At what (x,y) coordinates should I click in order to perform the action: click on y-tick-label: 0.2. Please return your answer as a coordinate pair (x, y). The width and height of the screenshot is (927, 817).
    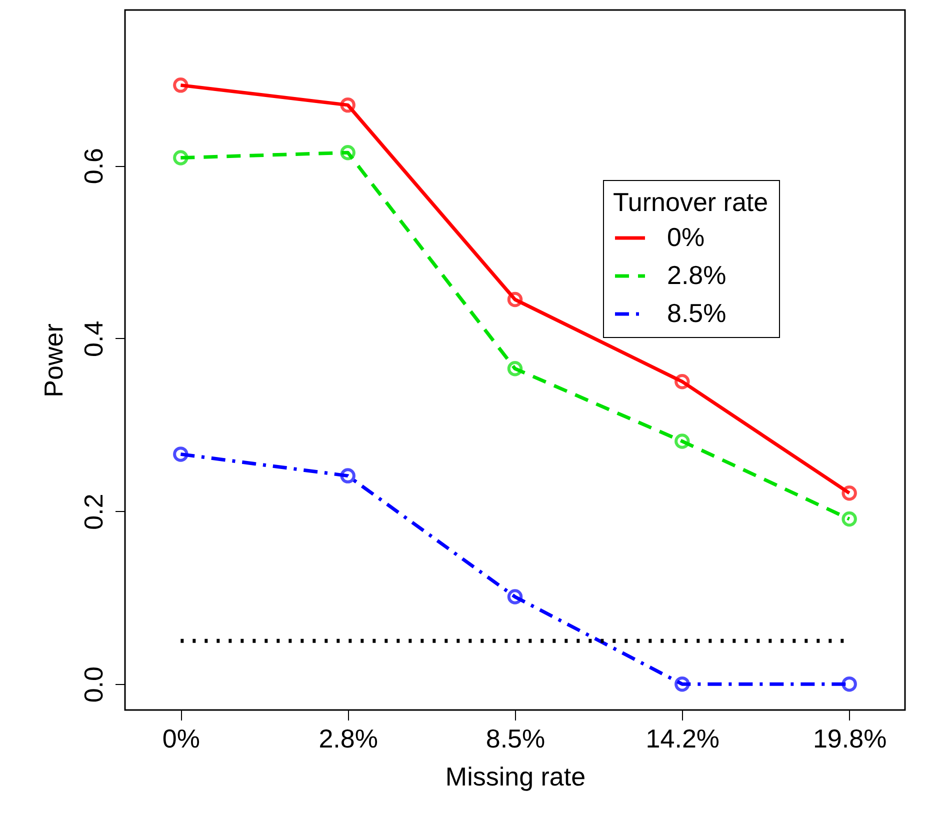
    Looking at the image, I should click on (93, 512).